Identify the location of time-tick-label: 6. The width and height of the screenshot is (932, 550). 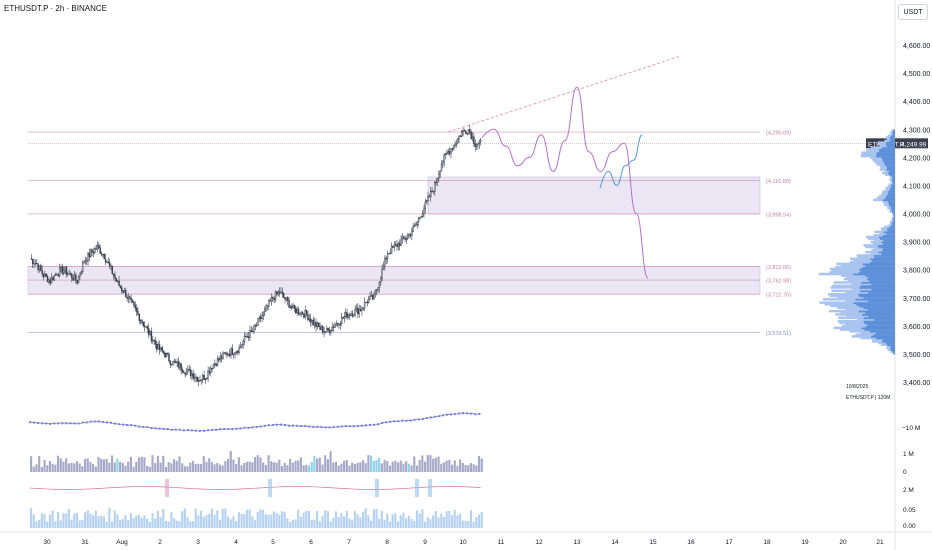
(311, 542).